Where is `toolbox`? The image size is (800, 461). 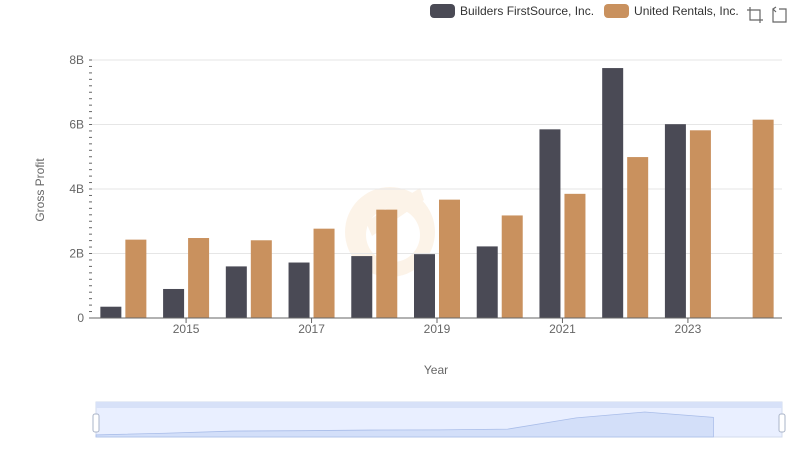 toolbox is located at coordinates (770, 15).